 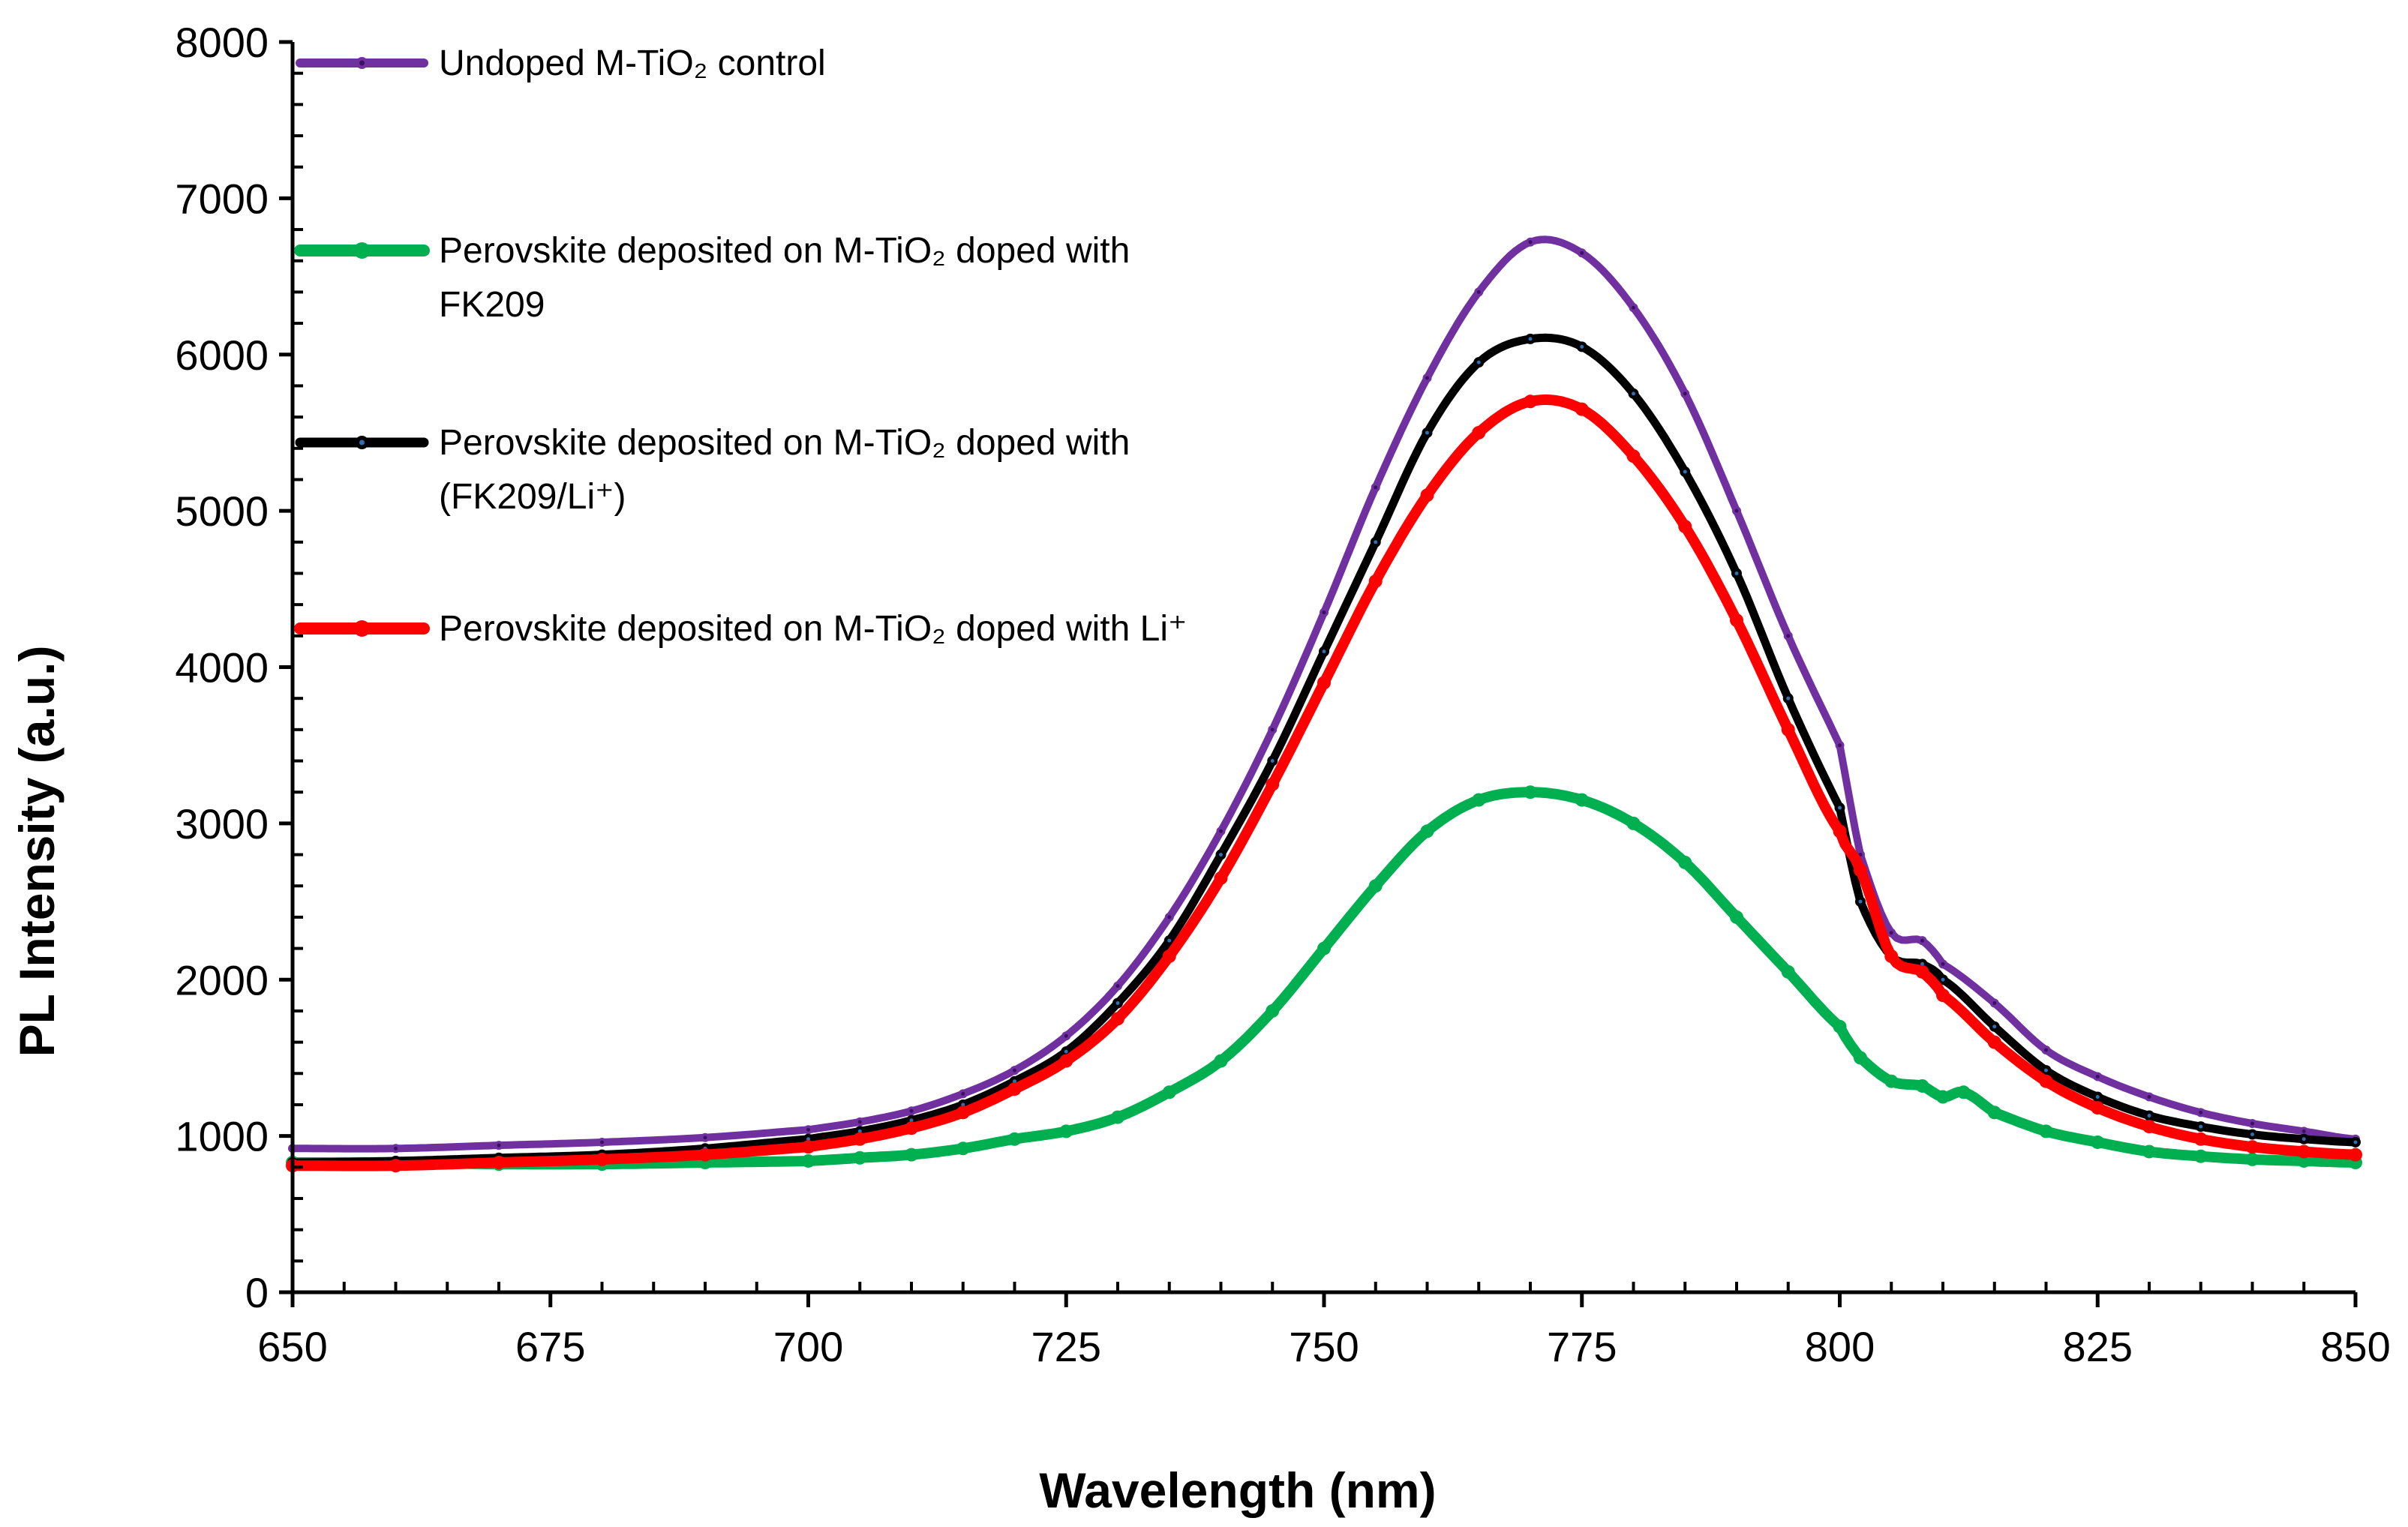 What do you see at coordinates (1840, 1346) in the screenshot?
I see `x-tick-label: 800` at bounding box center [1840, 1346].